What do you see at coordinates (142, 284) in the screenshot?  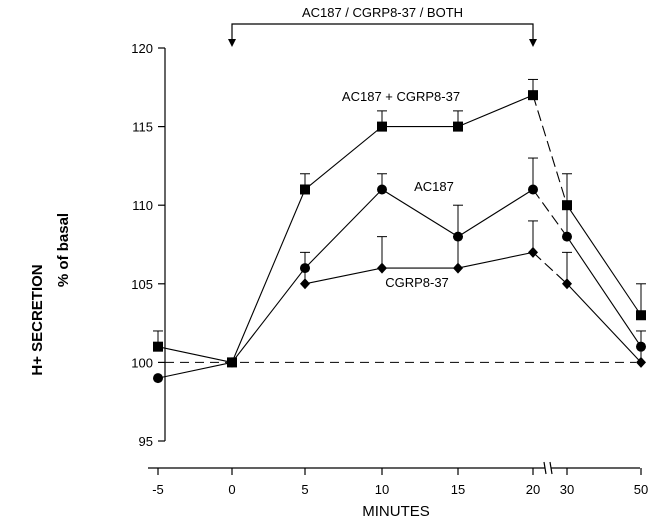 I see `y-tick-label: 105` at bounding box center [142, 284].